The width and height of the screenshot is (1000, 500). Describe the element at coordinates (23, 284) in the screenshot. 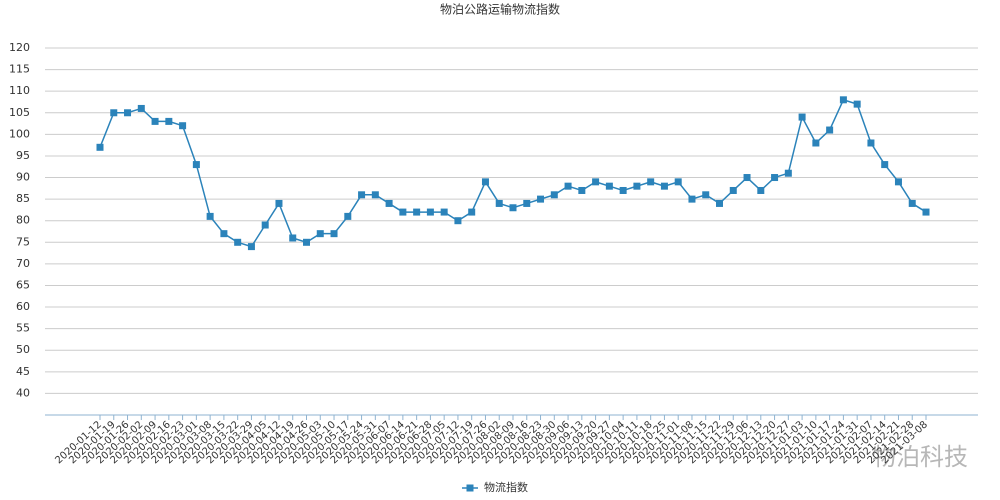

I see `y-tick-label: 65` at that location.